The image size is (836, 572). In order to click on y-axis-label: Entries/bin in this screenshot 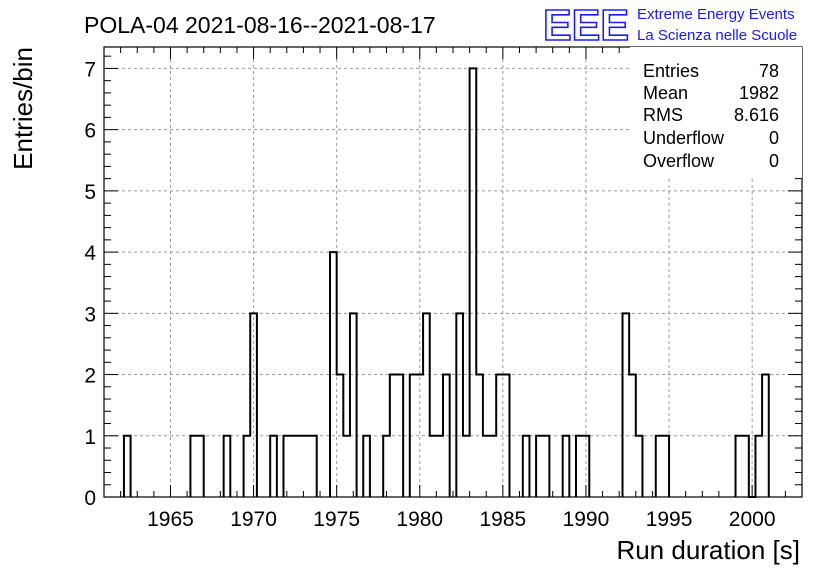, I will do `click(23, 108)`.